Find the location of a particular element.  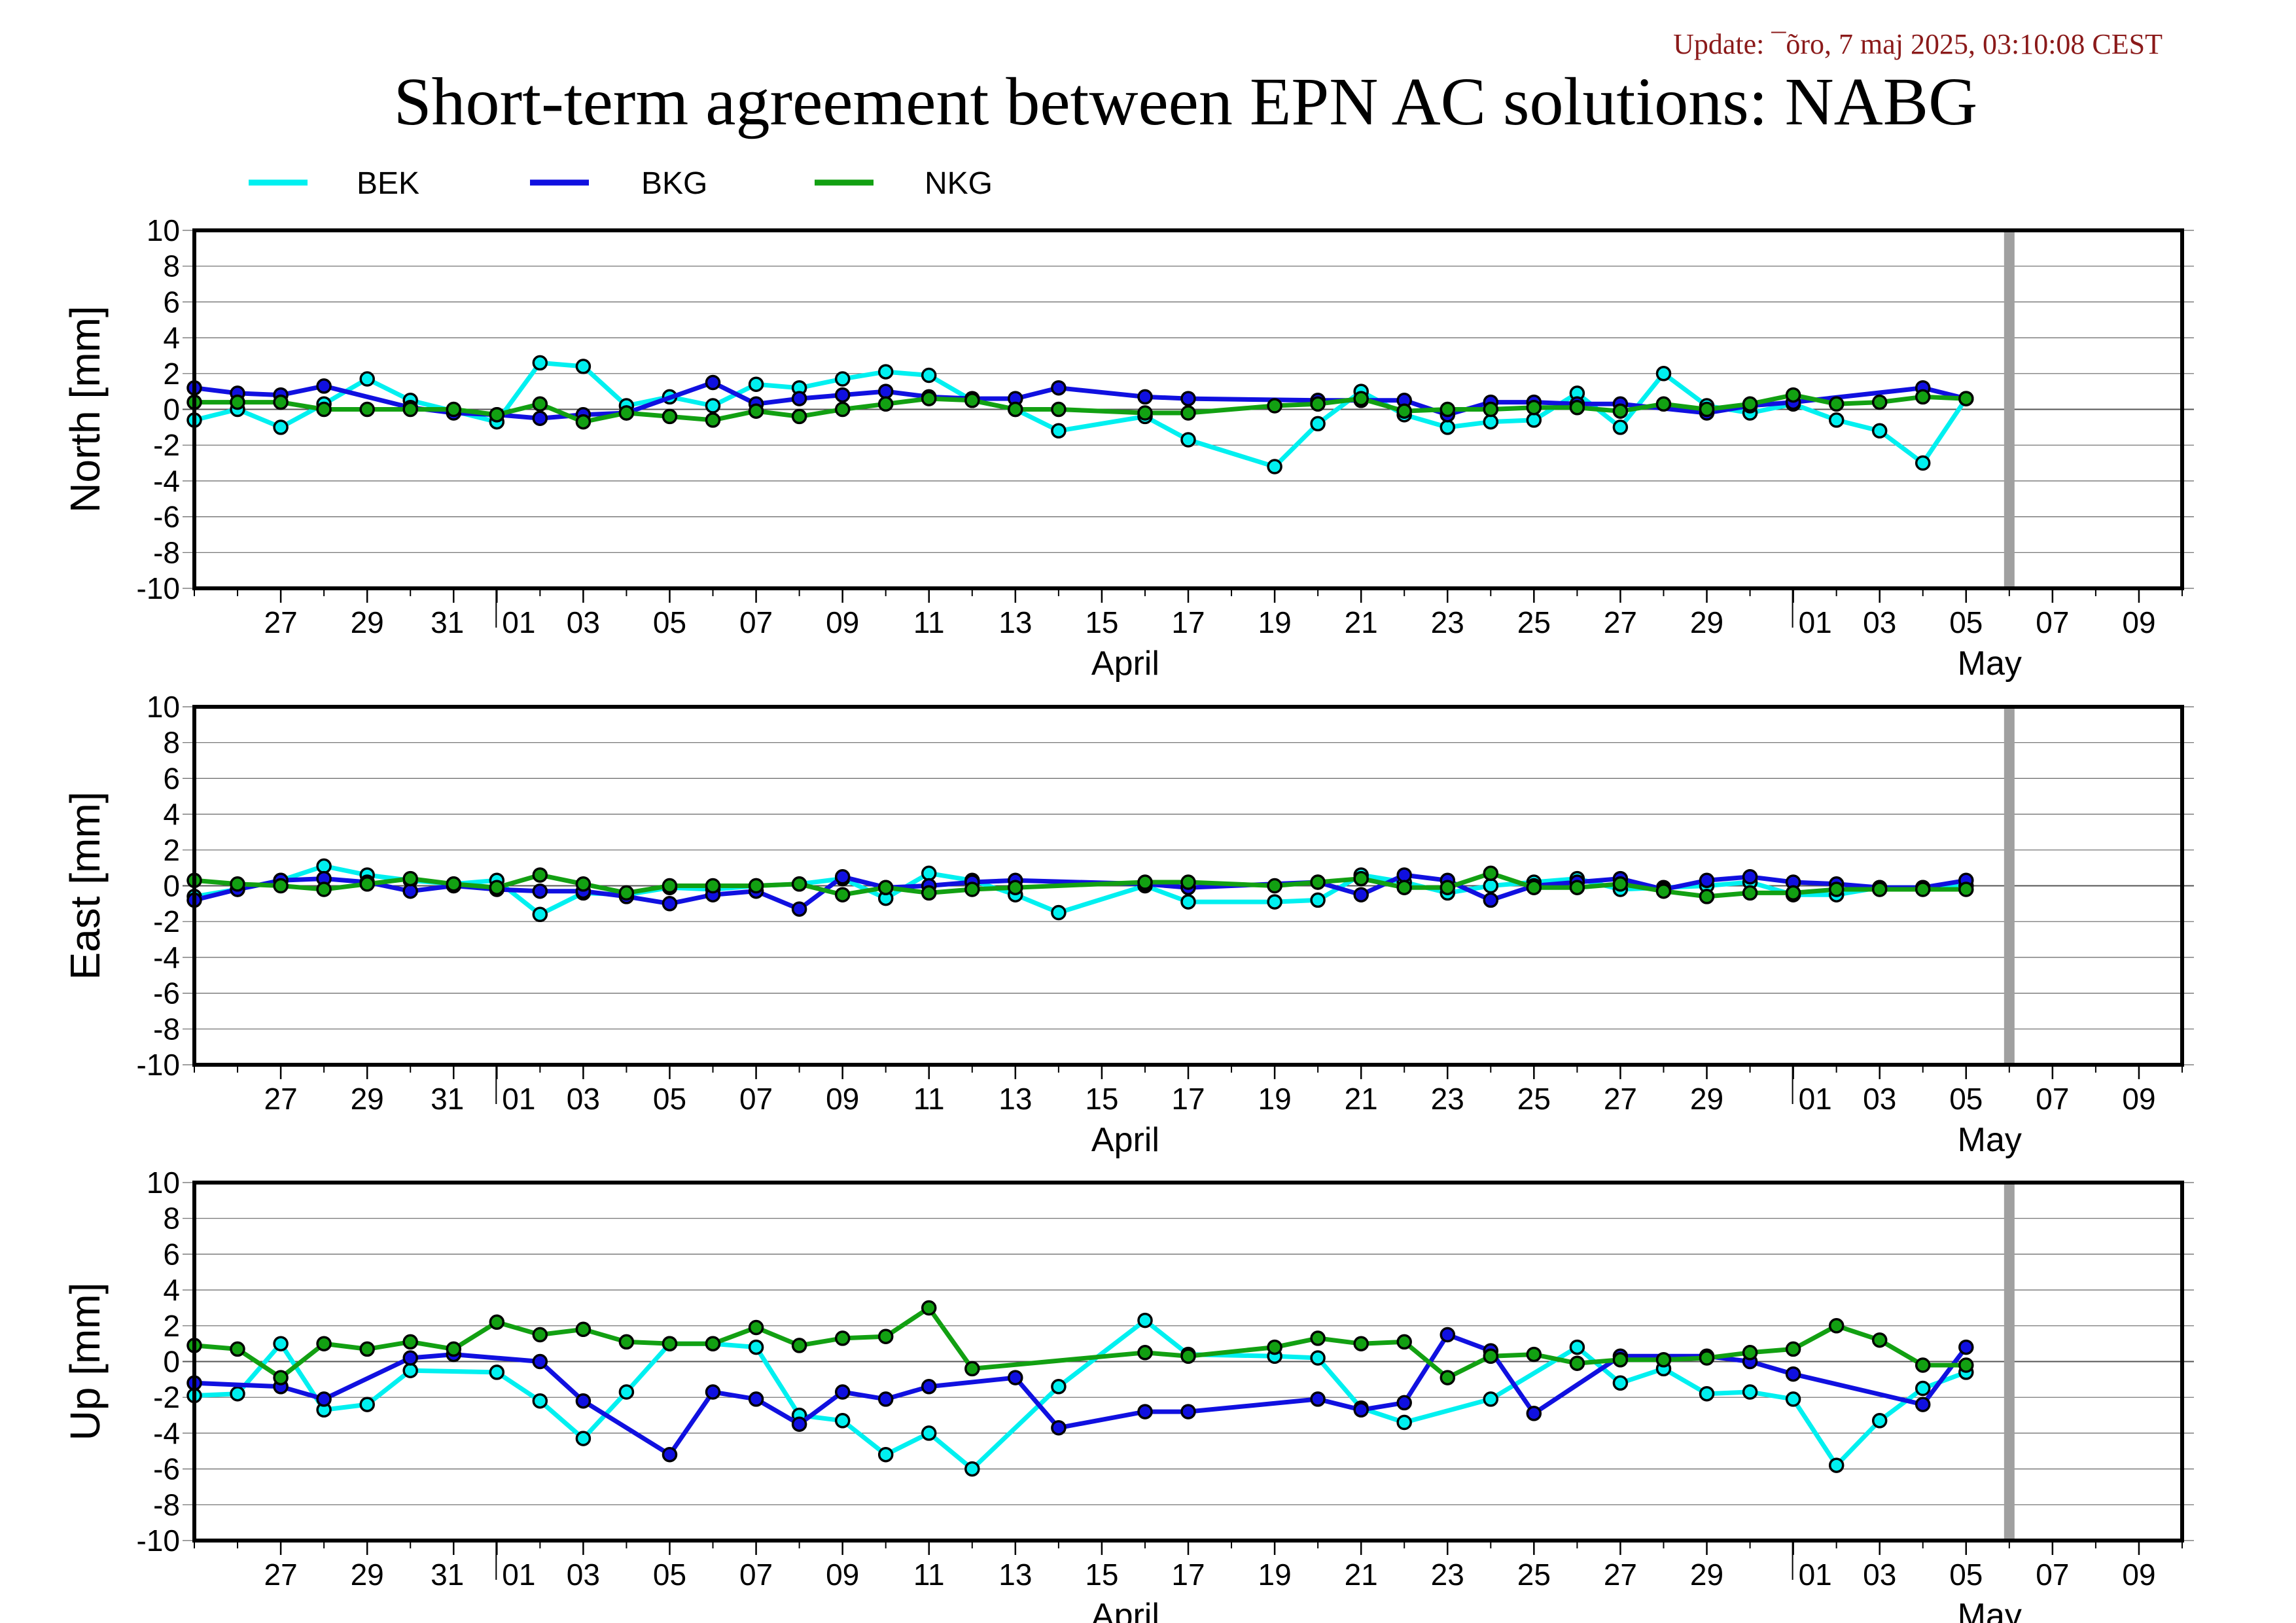

x-tick-label: 15 is located at coordinates (1101, 1575).